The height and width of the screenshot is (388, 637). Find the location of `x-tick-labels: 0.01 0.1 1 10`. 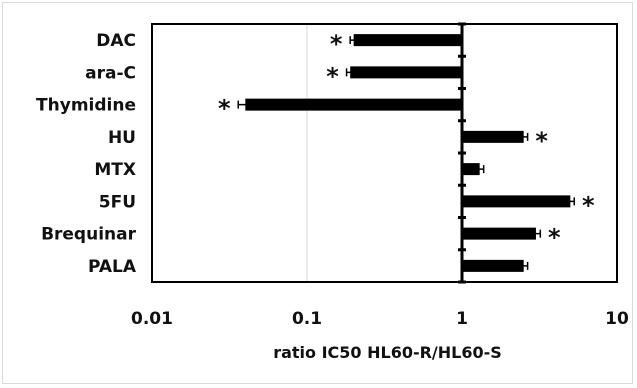

x-tick-labels: 0.01 0.1 1 10 is located at coordinates (380, 319).